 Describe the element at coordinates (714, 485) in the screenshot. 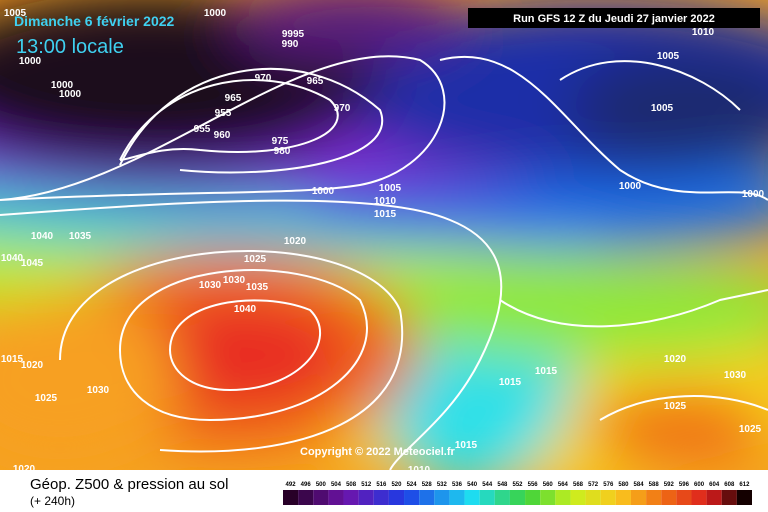

I see `colorbar-label: 604` at that location.